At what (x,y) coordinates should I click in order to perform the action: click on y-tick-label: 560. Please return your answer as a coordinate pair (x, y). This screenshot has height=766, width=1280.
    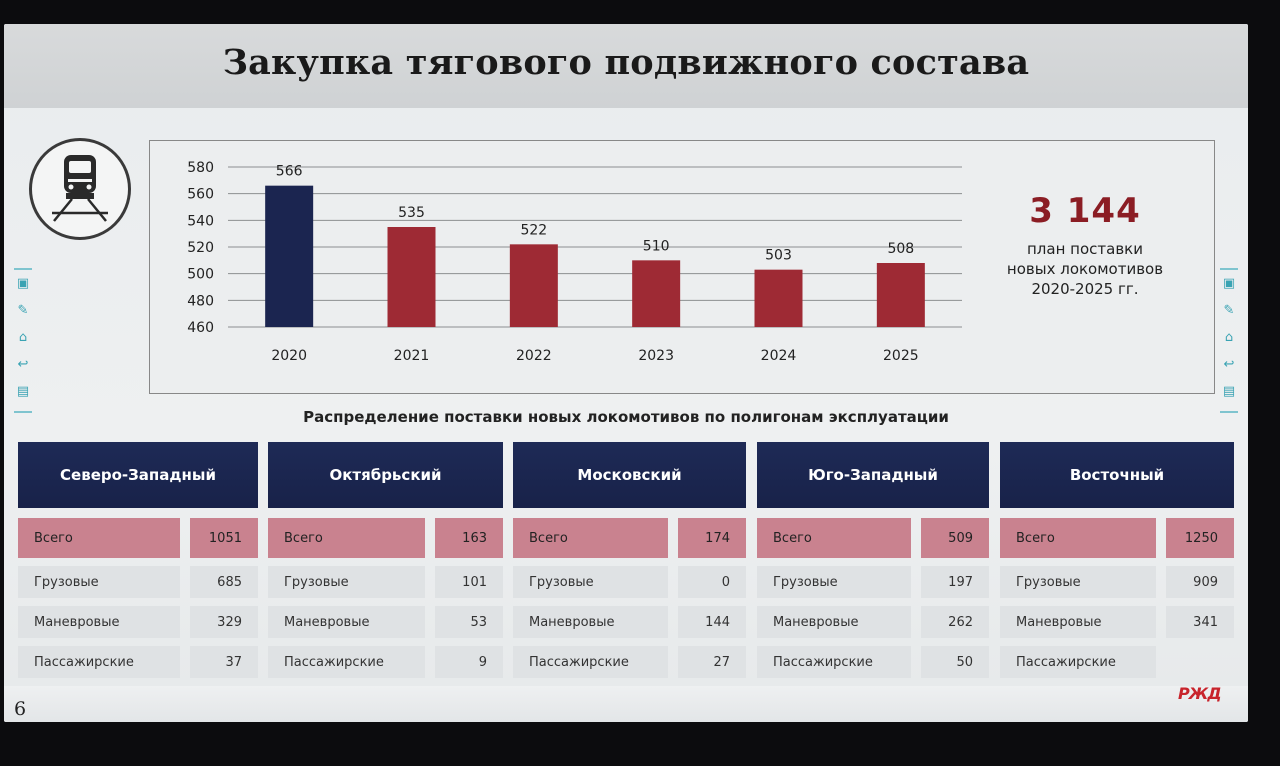
    Looking at the image, I should click on (200, 195).